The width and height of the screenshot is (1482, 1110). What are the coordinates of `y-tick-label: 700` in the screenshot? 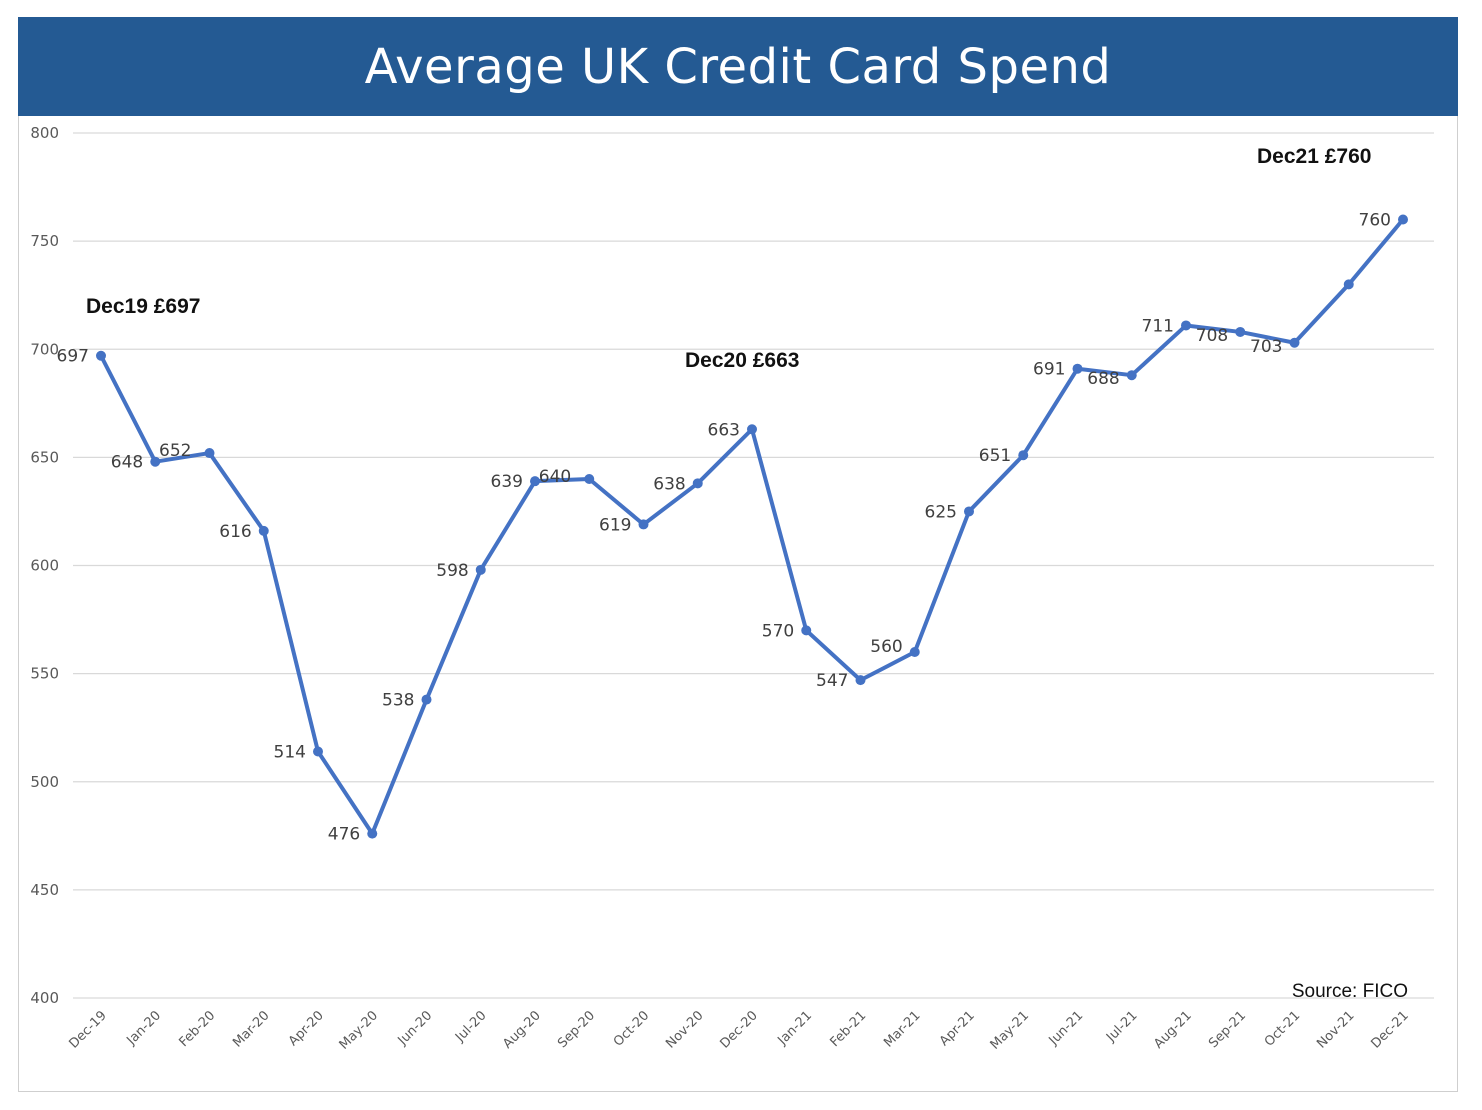 It's located at (44, 349).